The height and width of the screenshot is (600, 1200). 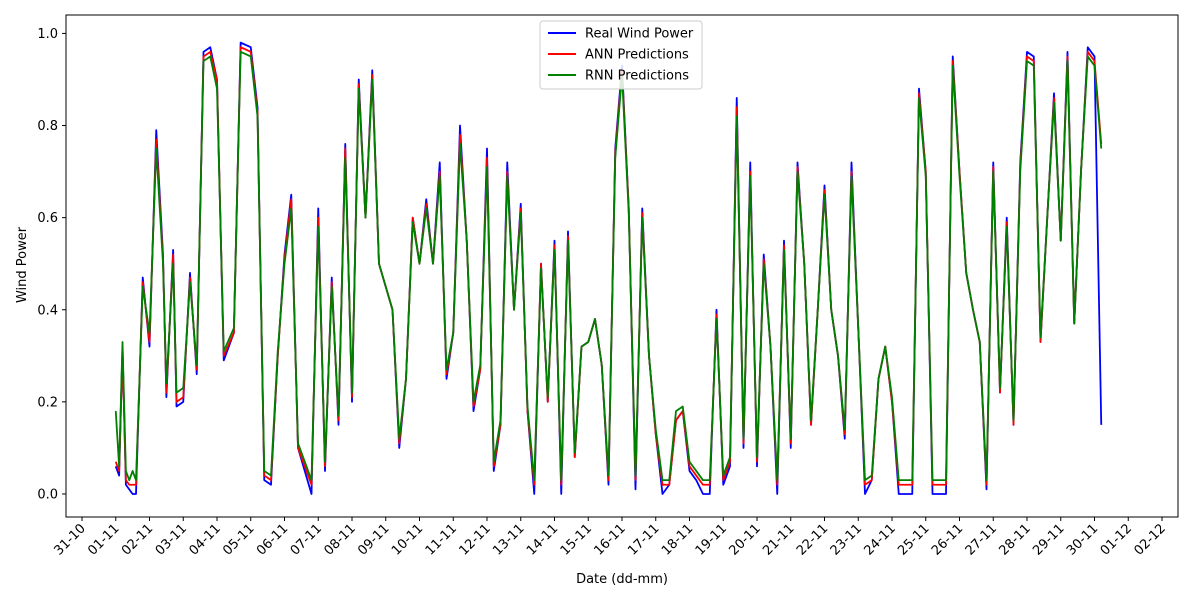 I want to click on x-tick-label: 06-11, so click(x=272, y=539).